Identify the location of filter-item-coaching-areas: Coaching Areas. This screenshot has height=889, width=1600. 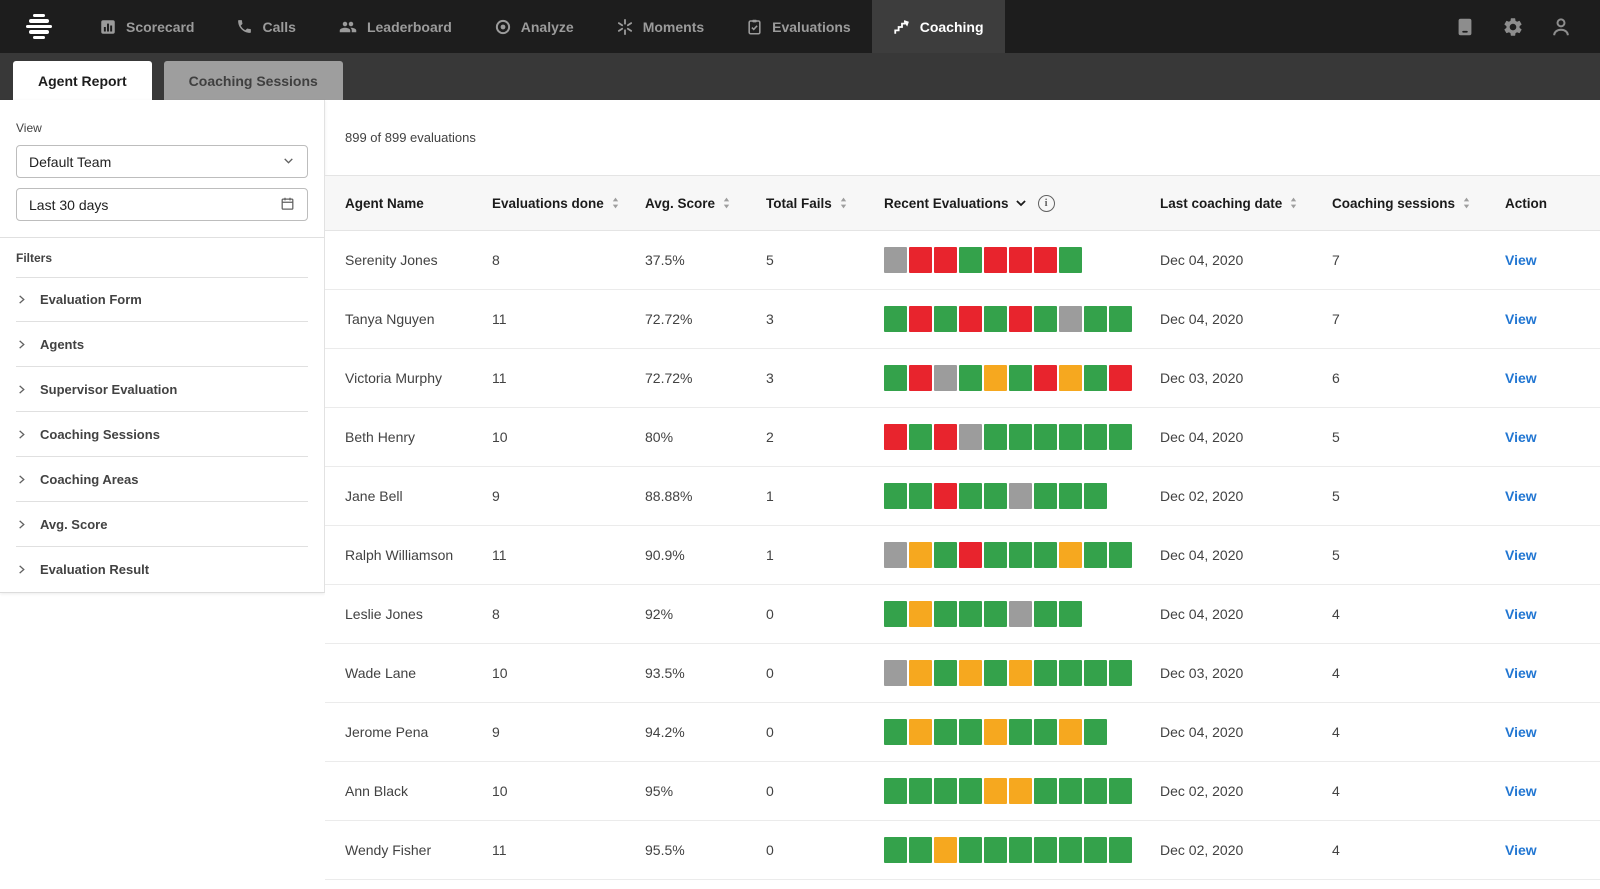
(162, 479).